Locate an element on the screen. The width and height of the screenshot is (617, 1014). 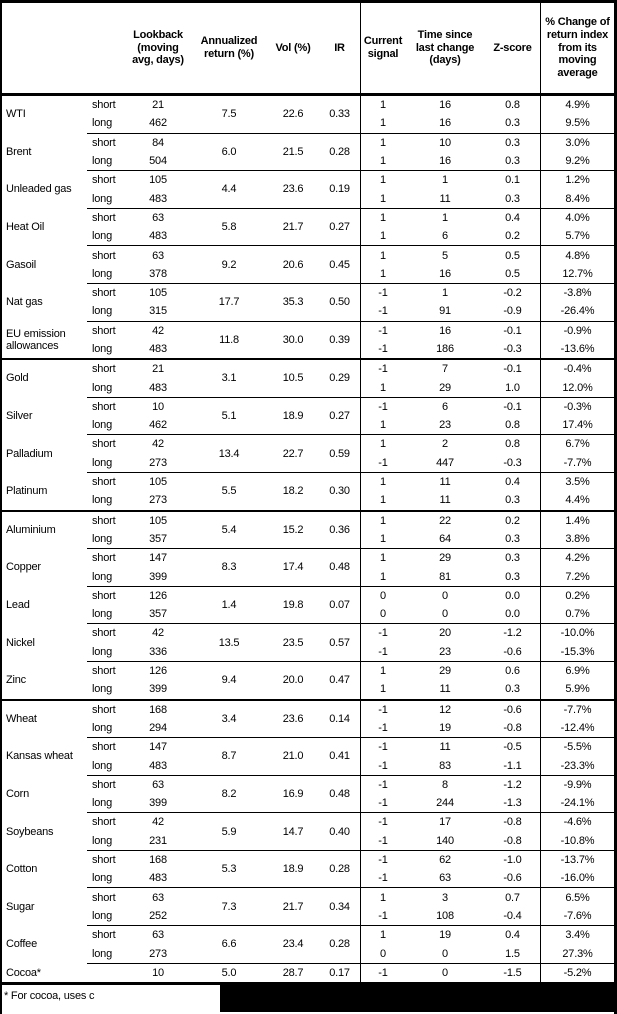
ir-value: 0.48 is located at coordinates (340, 567).